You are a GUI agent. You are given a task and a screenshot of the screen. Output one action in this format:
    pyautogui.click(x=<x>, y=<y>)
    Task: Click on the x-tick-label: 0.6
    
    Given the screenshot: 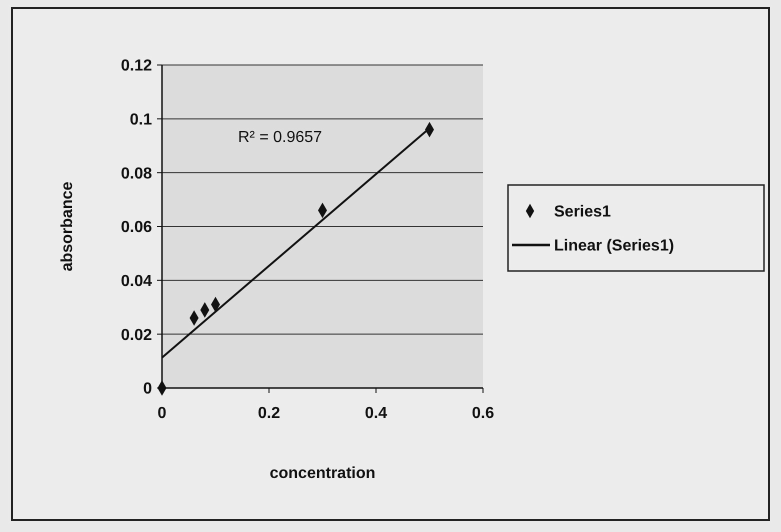 What is the action you would take?
    pyautogui.click(x=483, y=413)
    